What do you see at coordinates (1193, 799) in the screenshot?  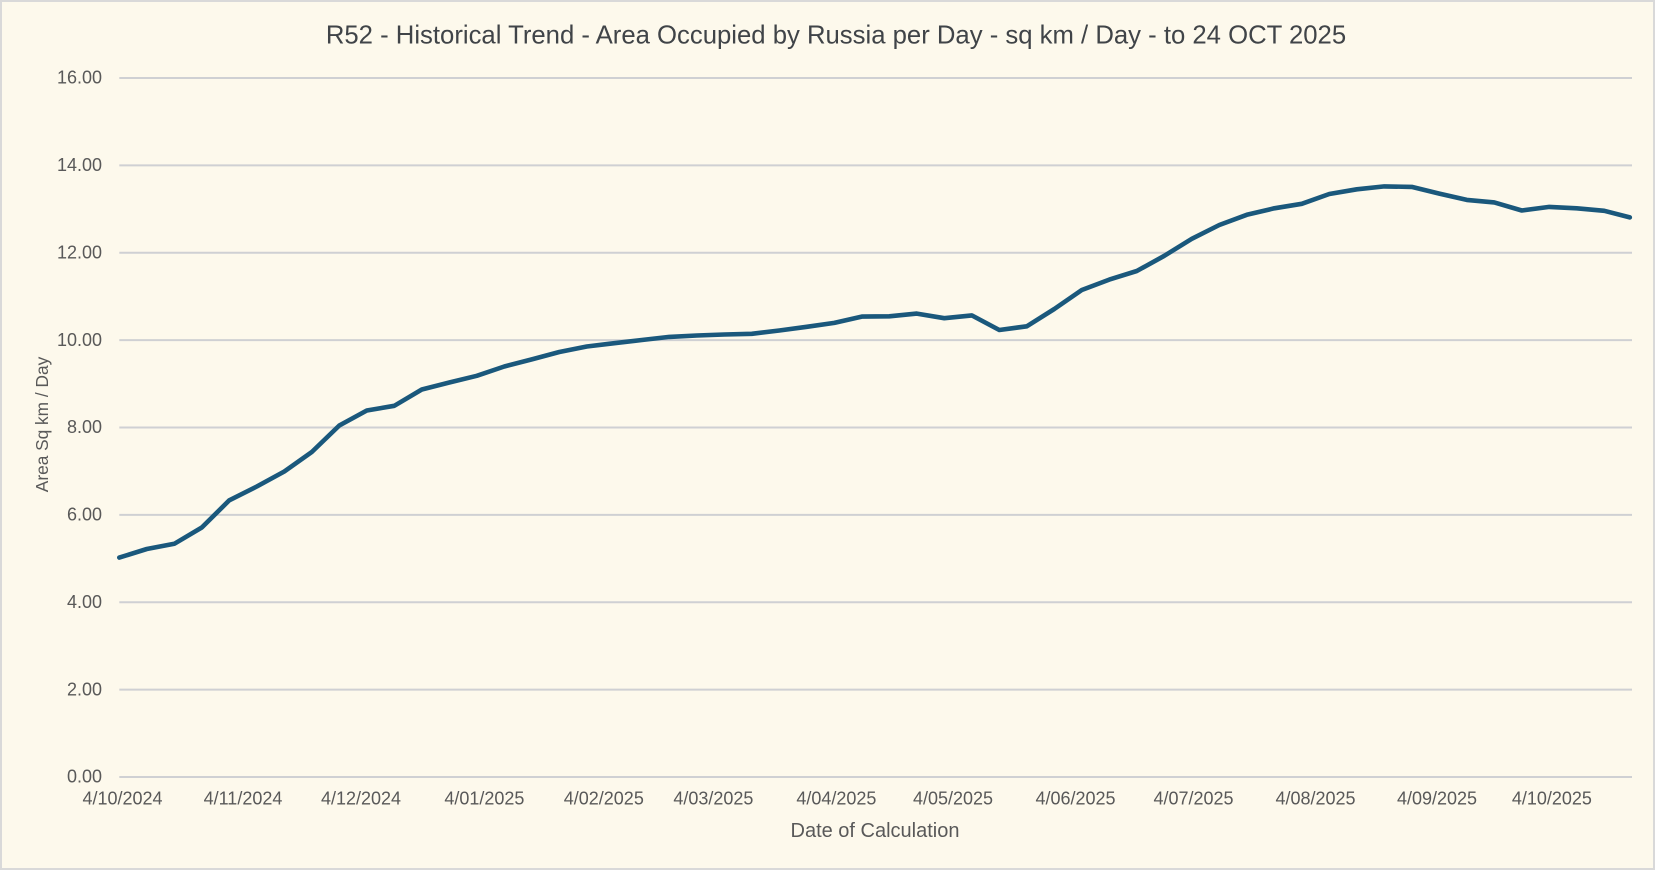 I see `svg-text: 4/07/2025` at bounding box center [1193, 799].